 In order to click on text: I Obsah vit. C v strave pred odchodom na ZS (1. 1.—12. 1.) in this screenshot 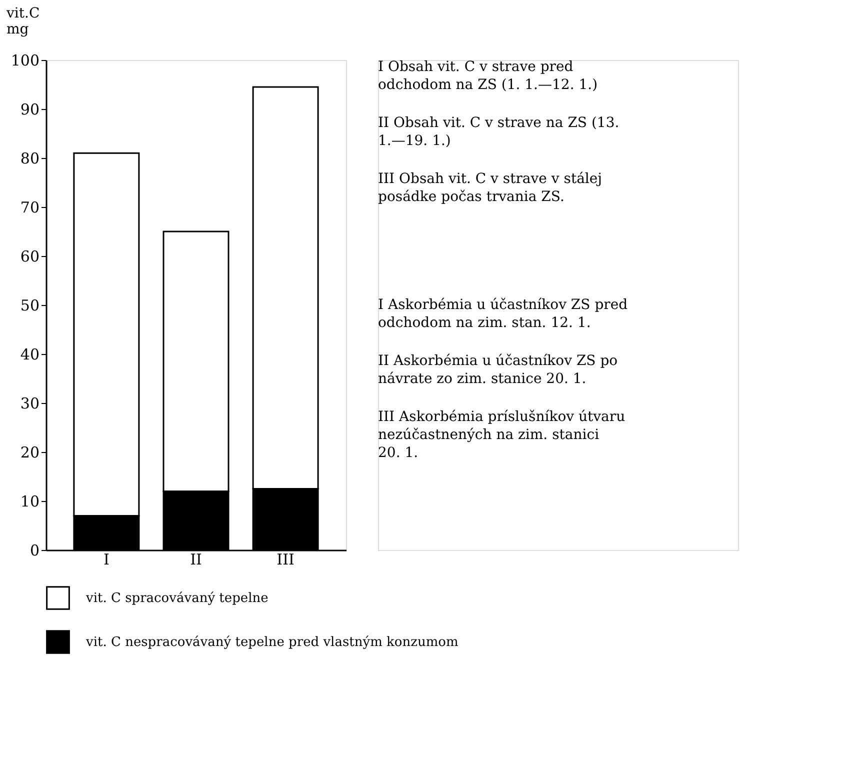, I will do `click(488, 76)`.